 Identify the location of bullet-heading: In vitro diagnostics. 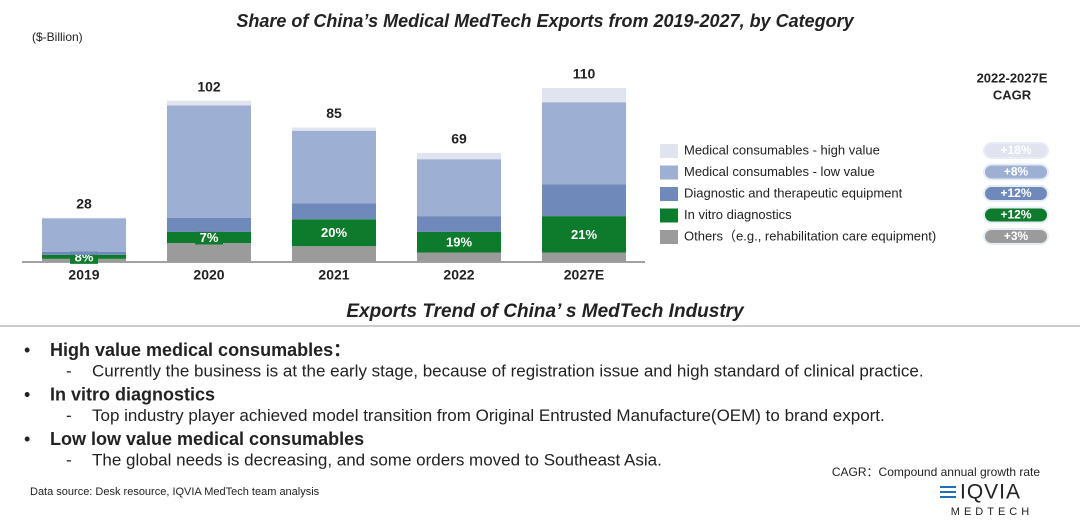
(132, 394).